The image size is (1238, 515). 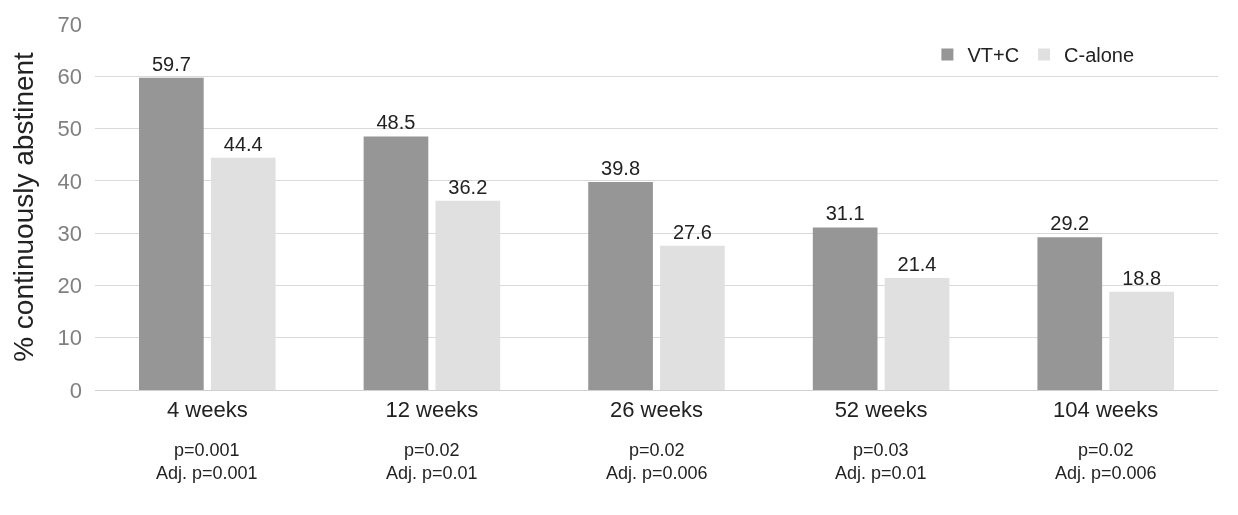 What do you see at coordinates (69, 233) in the screenshot?
I see `y-tick-label: 30` at bounding box center [69, 233].